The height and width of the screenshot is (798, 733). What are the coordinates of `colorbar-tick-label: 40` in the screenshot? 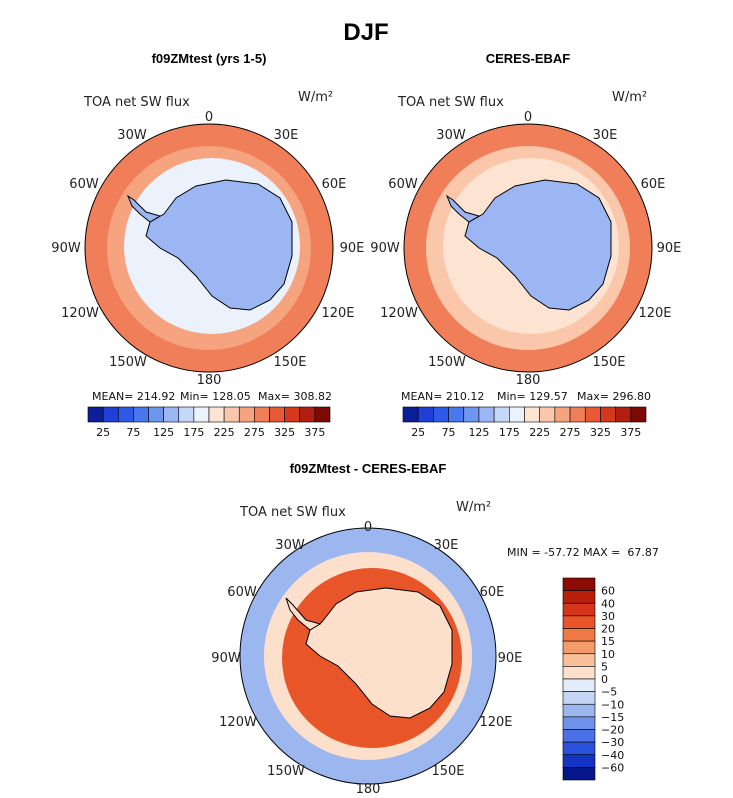 It's located at (608, 603).